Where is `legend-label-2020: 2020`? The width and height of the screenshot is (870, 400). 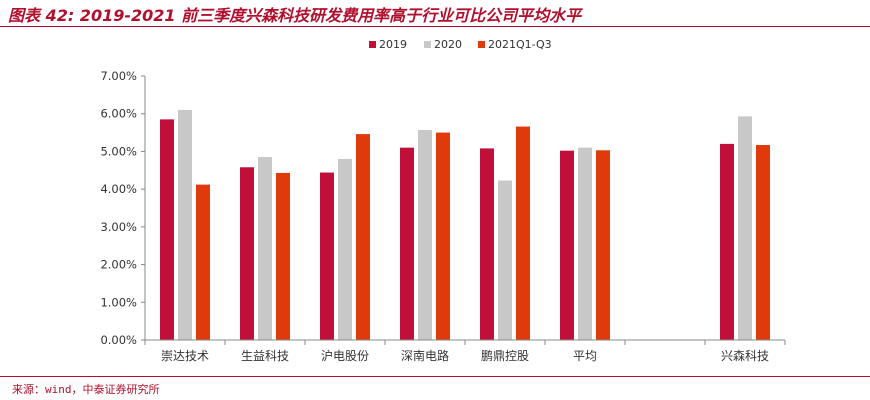 legend-label-2020: 2020 is located at coordinates (448, 44).